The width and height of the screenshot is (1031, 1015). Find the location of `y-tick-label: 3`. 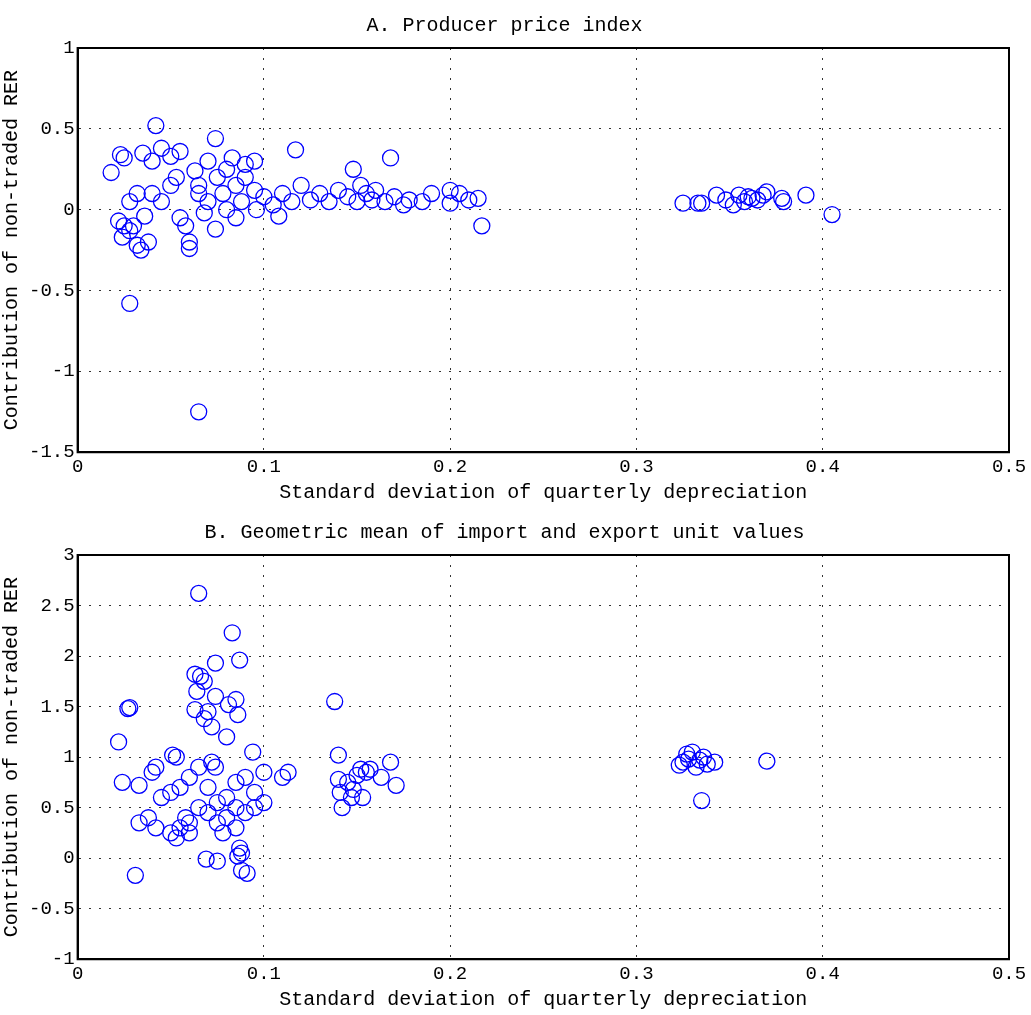

y-tick-label: 3 is located at coordinates (69, 555).